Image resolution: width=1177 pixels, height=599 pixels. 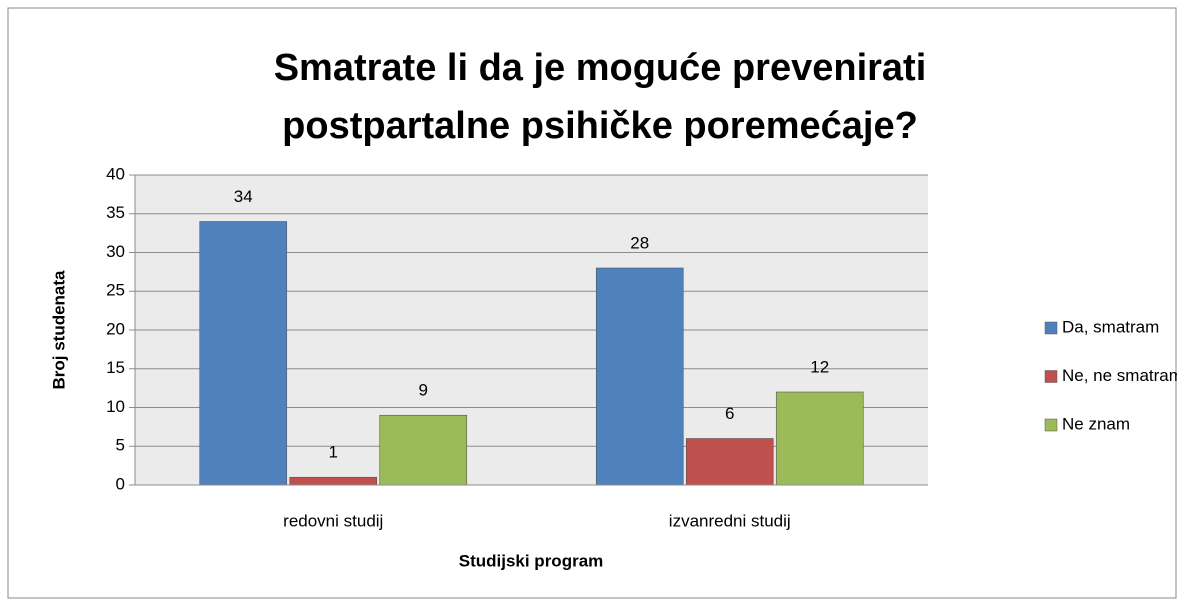 I want to click on legend-label: Ne znam, so click(x=1096, y=423).